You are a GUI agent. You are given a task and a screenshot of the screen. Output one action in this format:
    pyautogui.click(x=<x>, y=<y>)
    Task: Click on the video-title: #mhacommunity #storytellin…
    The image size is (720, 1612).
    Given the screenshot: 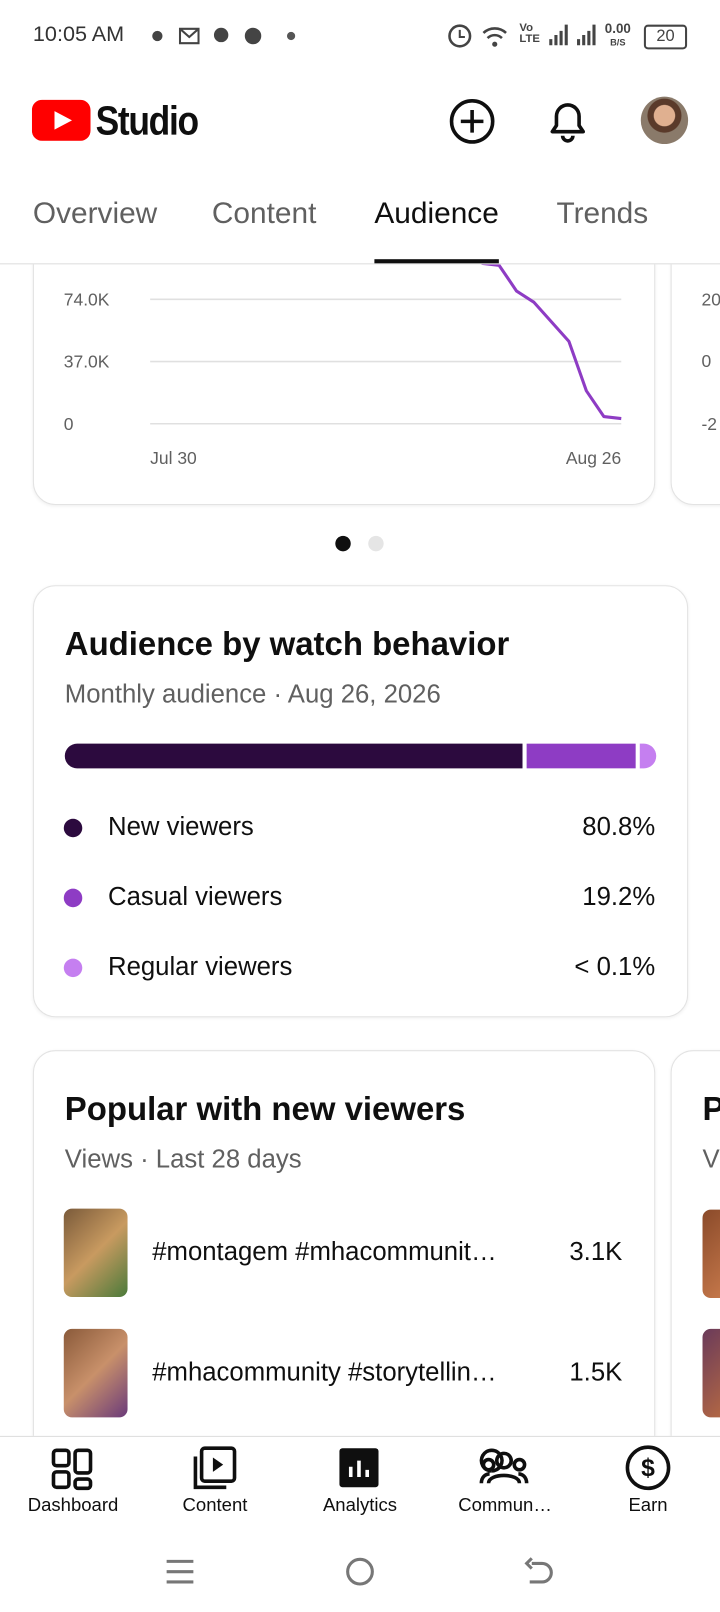 What is the action you would take?
    pyautogui.click(x=324, y=1372)
    